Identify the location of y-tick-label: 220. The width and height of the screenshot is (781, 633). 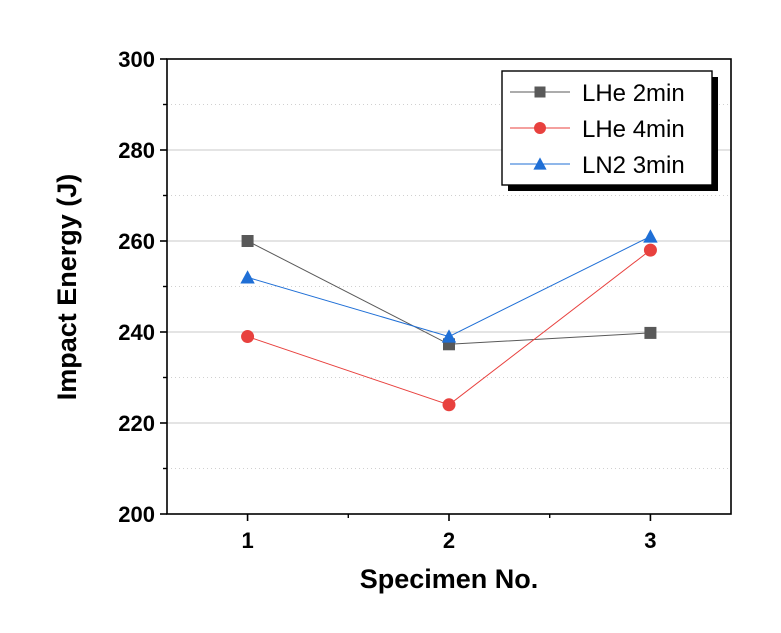
(136, 423).